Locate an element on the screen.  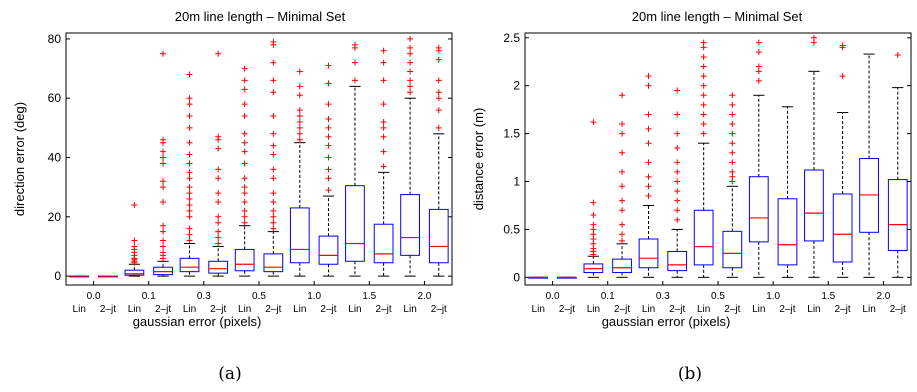
y-tick-label: 40 is located at coordinates (55, 158).